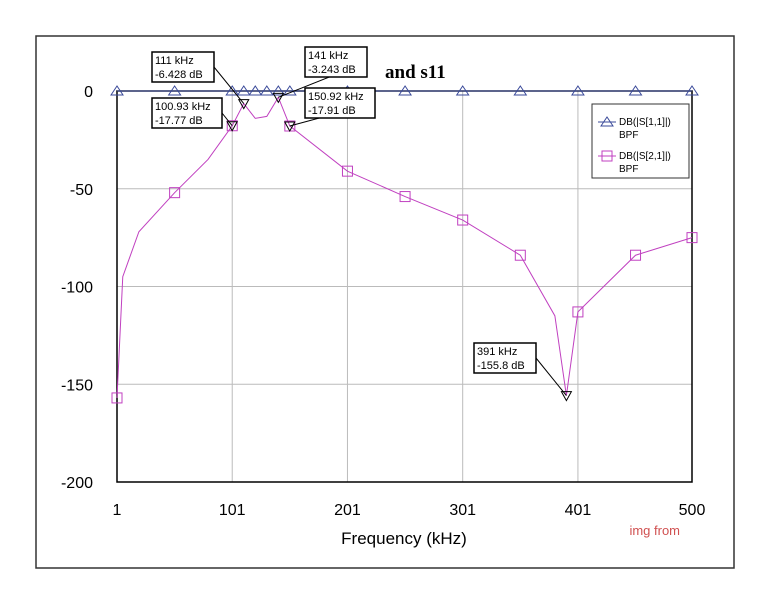 Image resolution: width=761 pixels, height=600 pixels. I want to click on legend-box, so click(640, 141).